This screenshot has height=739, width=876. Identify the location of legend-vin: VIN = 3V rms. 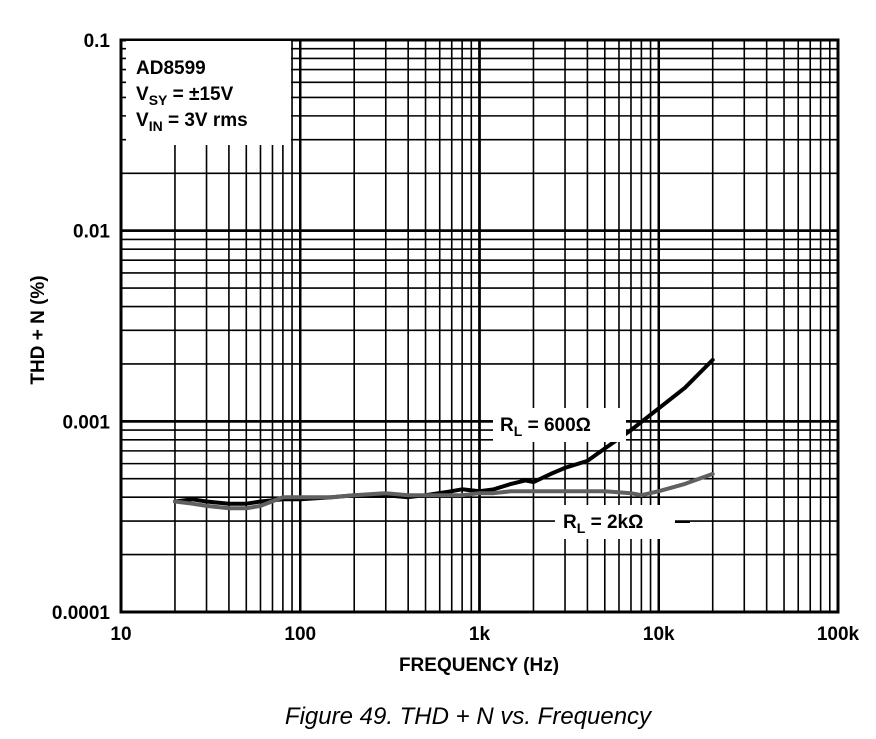
(192, 122).